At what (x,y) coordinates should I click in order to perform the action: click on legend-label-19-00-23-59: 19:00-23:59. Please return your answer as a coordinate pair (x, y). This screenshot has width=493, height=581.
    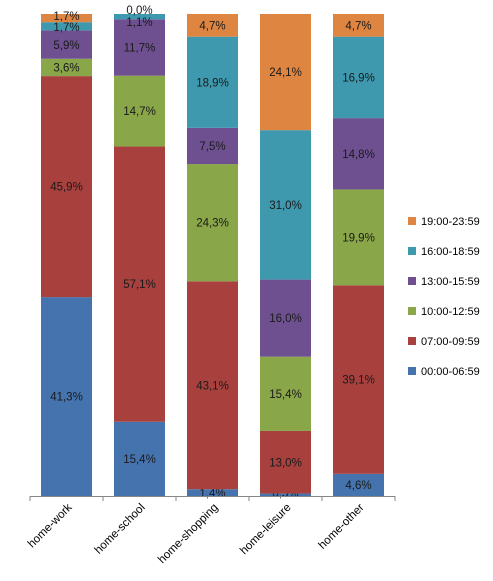
    Looking at the image, I should click on (450, 222).